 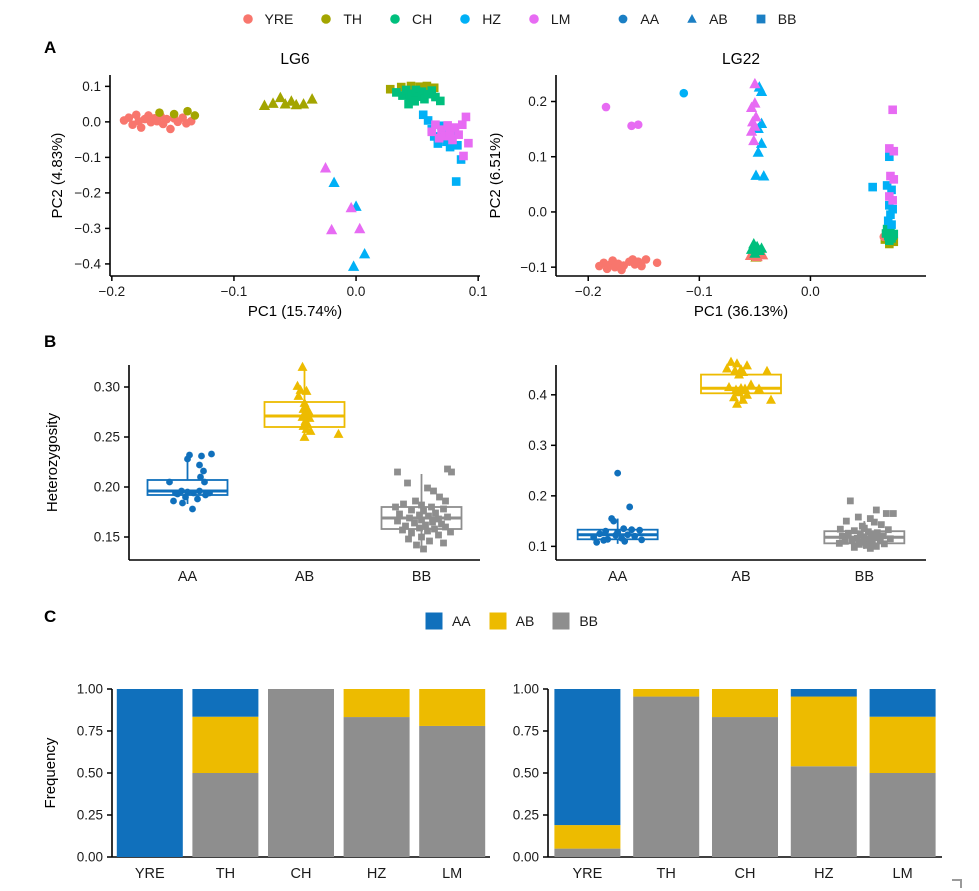 I want to click on y-tick-label: 0.30, so click(x=107, y=387).